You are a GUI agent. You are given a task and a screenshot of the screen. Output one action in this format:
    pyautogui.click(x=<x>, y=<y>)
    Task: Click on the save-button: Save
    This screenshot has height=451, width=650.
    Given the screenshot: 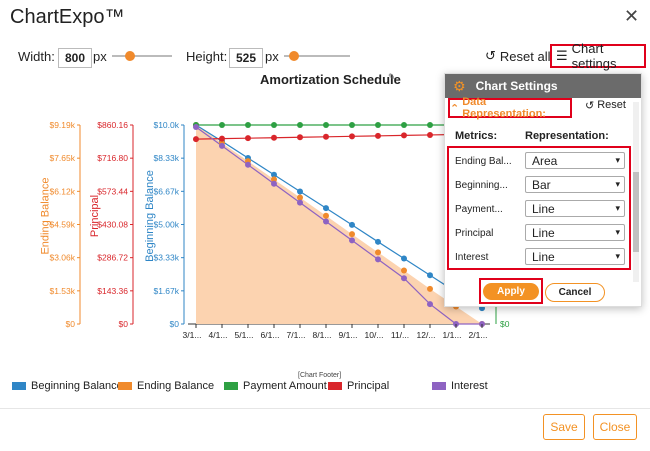 What is the action you would take?
    pyautogui.click(x=564, y=427)
    